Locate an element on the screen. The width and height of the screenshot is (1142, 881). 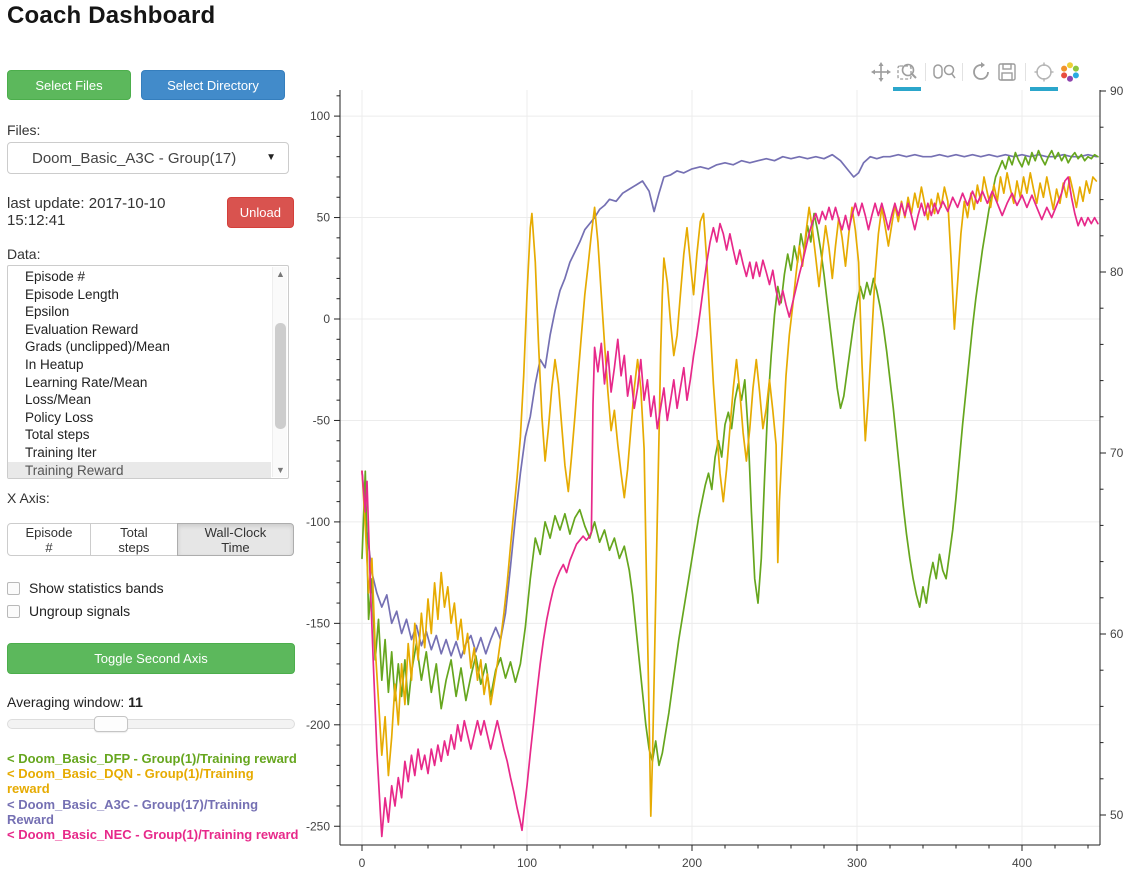
reset-icon is located at coordinates (981, 72).